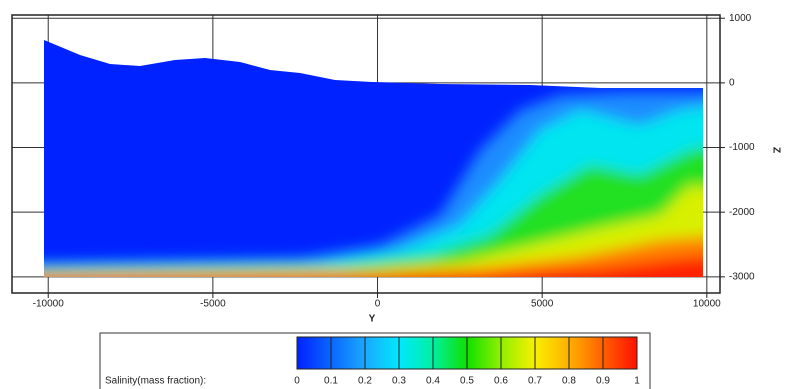 The width and height of the screenshot is (797, 389). What do you see at coordinates (775, 150) in the screenshot?
I see `y-axis-label: Z` at bounding box center [775, 150].